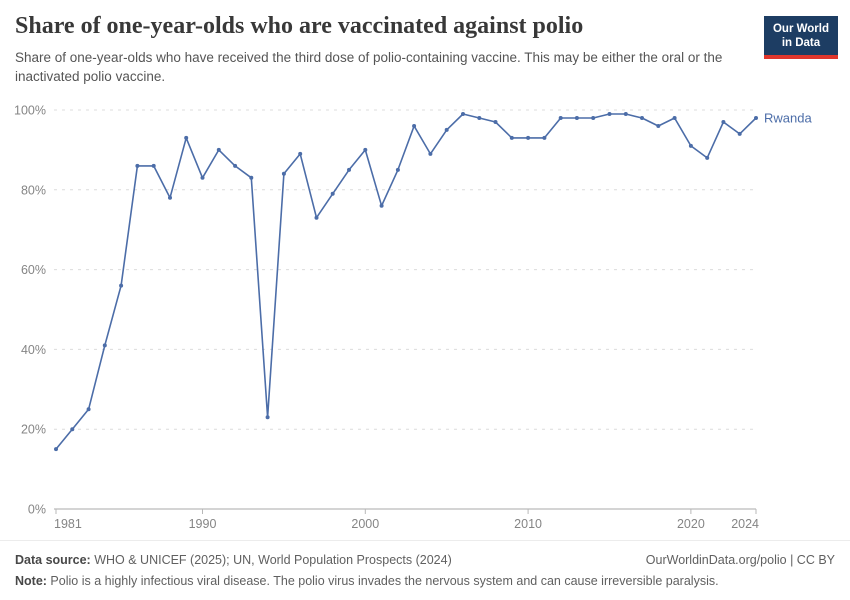  I want to click on data-point-2003, so click(414, 126).